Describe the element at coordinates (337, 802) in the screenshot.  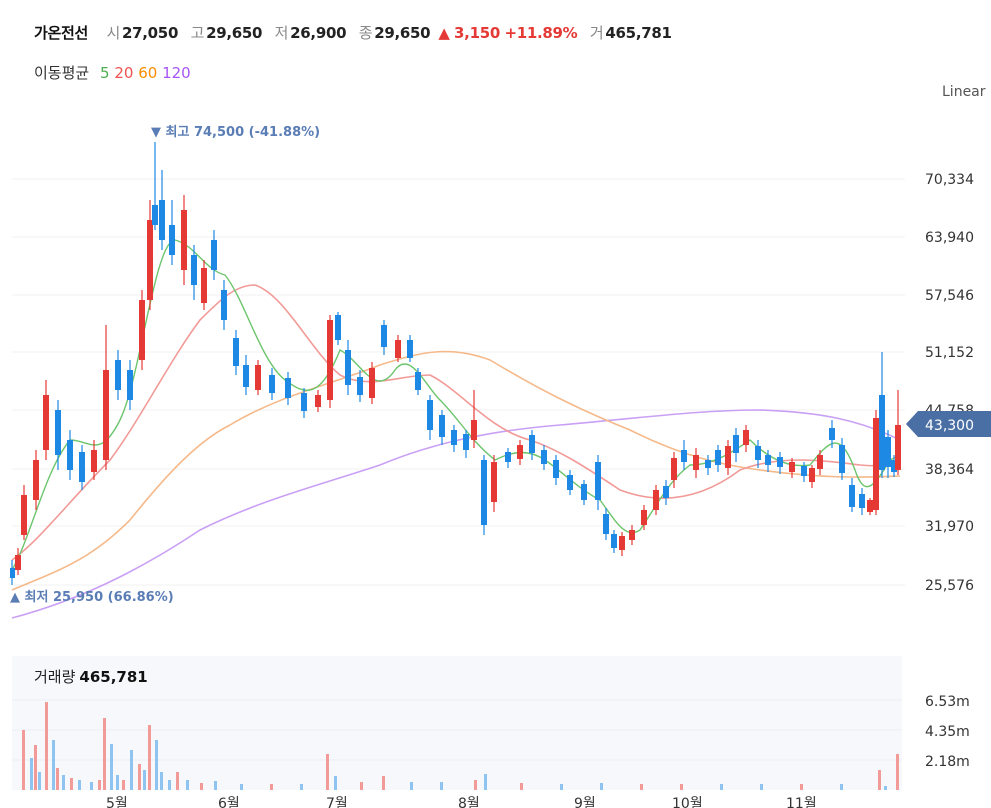
I see `x-tick: 7월` at that location.